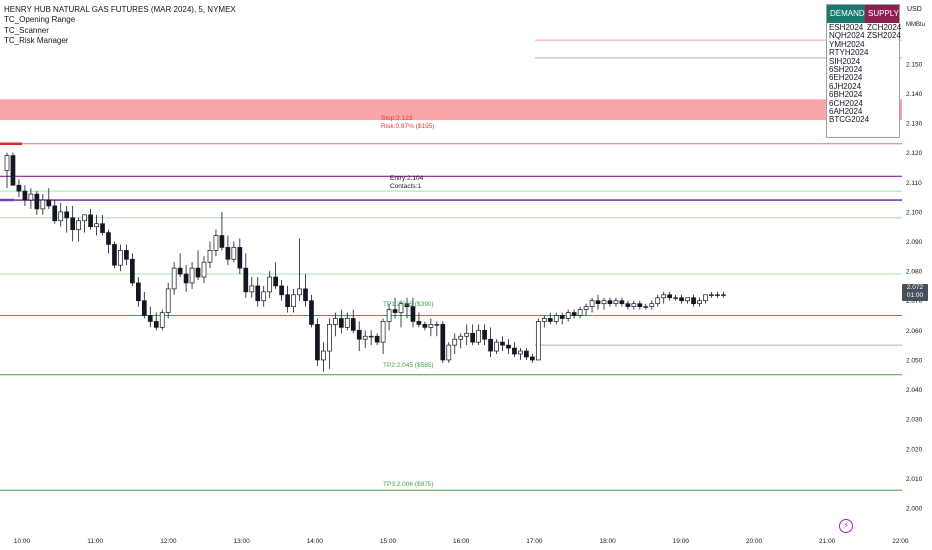 The height and width of the screenshot is (550, 932). What do you see at coordinates (849, 53) in the screenshot?
I see `demand-item: RTYH2024` at bounding box center [849, 53].